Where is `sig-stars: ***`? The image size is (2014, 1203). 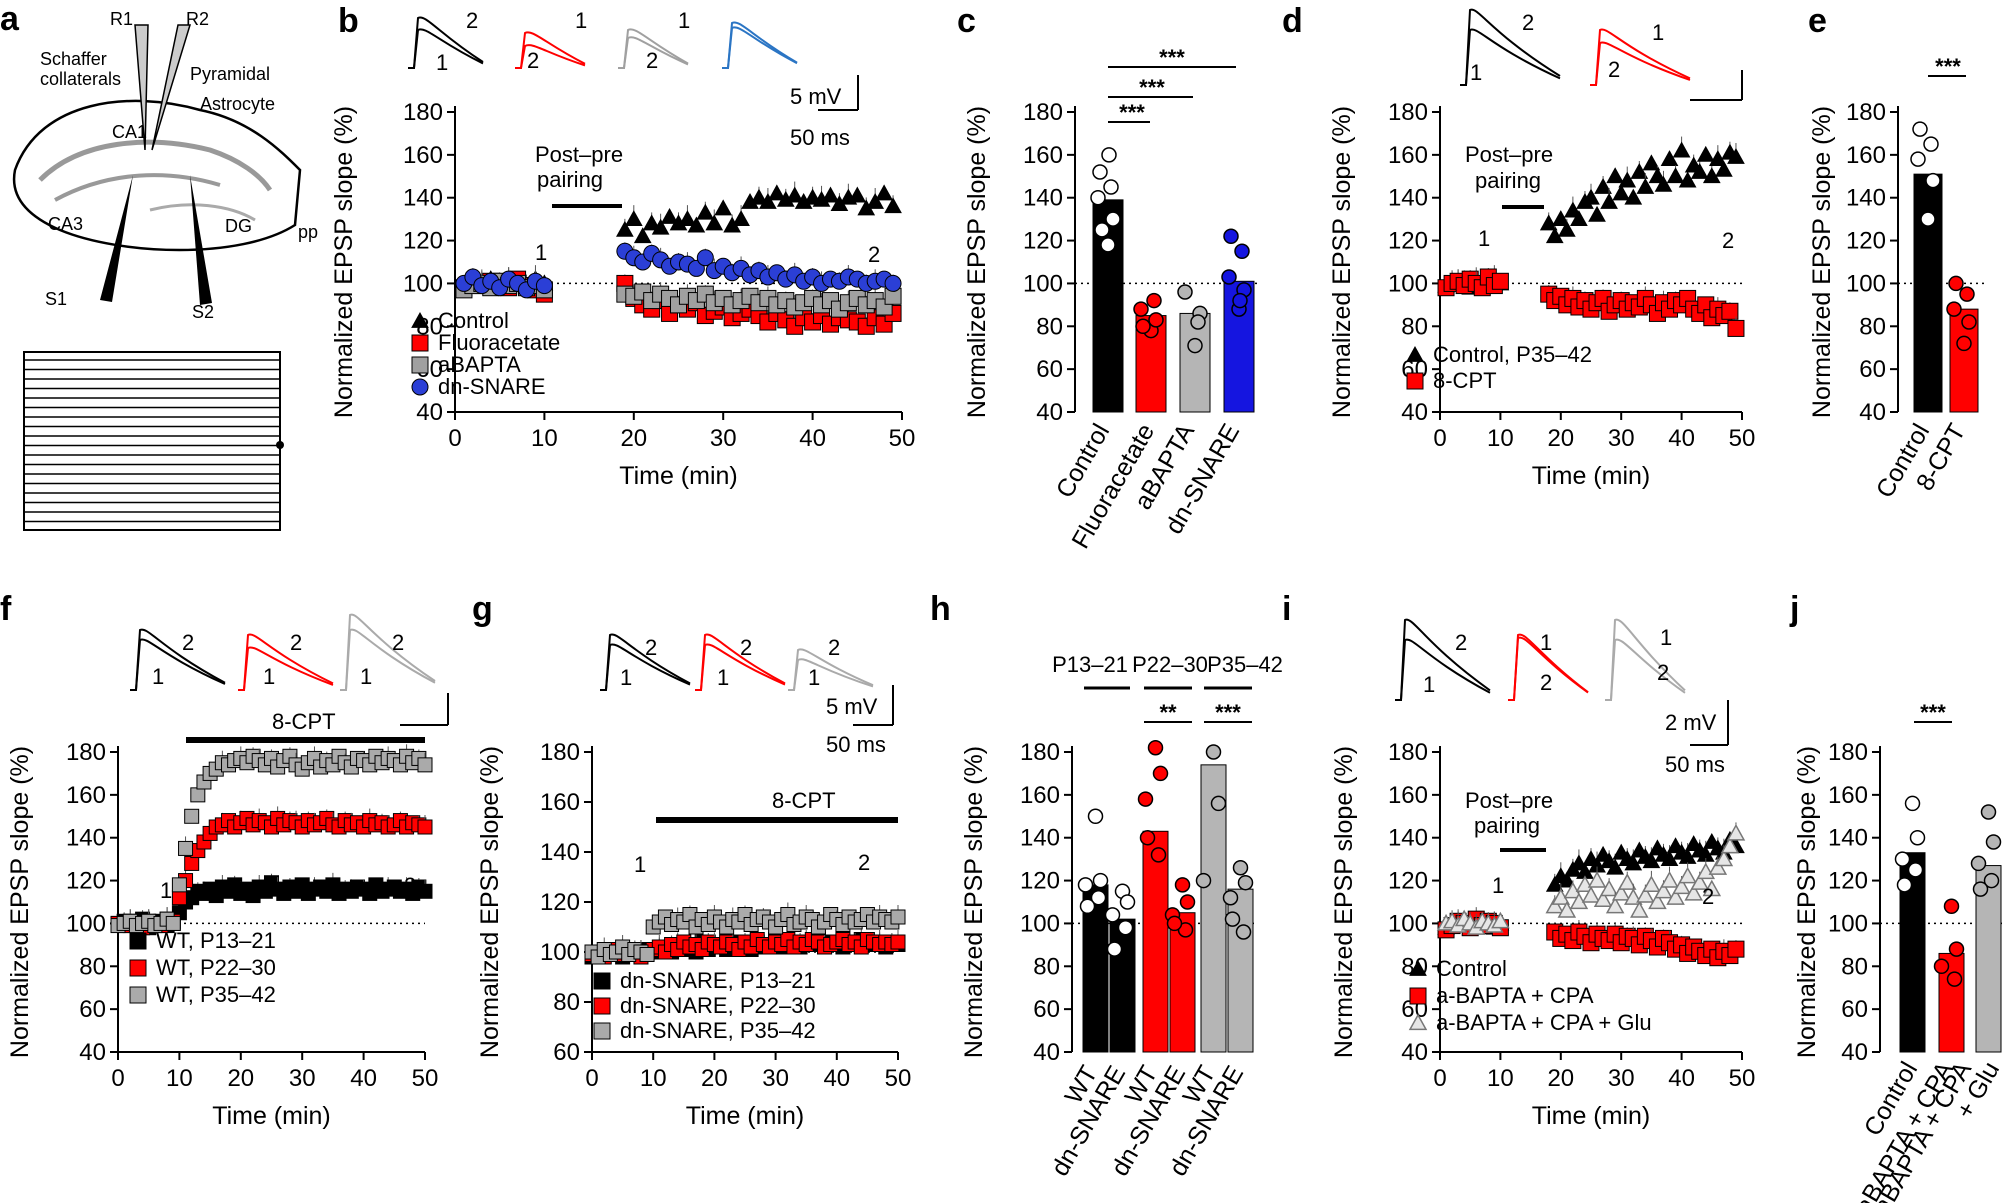
sig-stars: *** is located at coordinates (1172, 57).